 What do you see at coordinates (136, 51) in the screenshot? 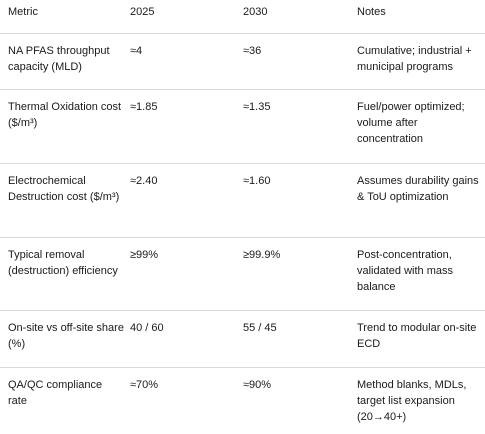
I see `table-cell: ≈4` at bounding box center [136, 51].